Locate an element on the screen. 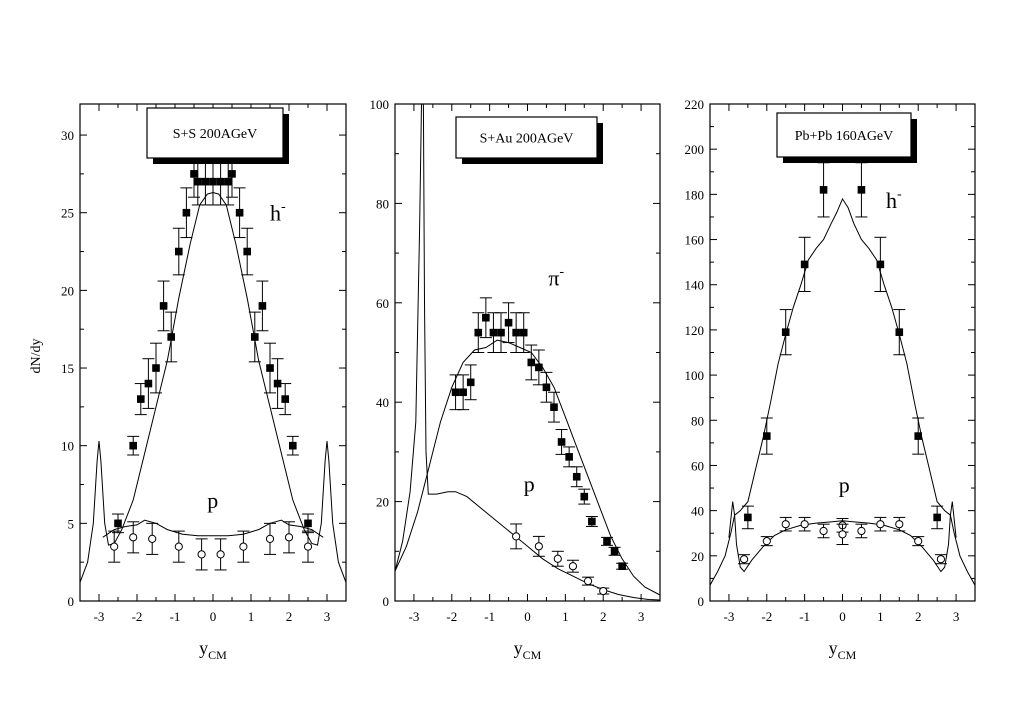 This screenshot has height=713, width=1016. y-tick-label: 25 is located at coordinates (67, 213).